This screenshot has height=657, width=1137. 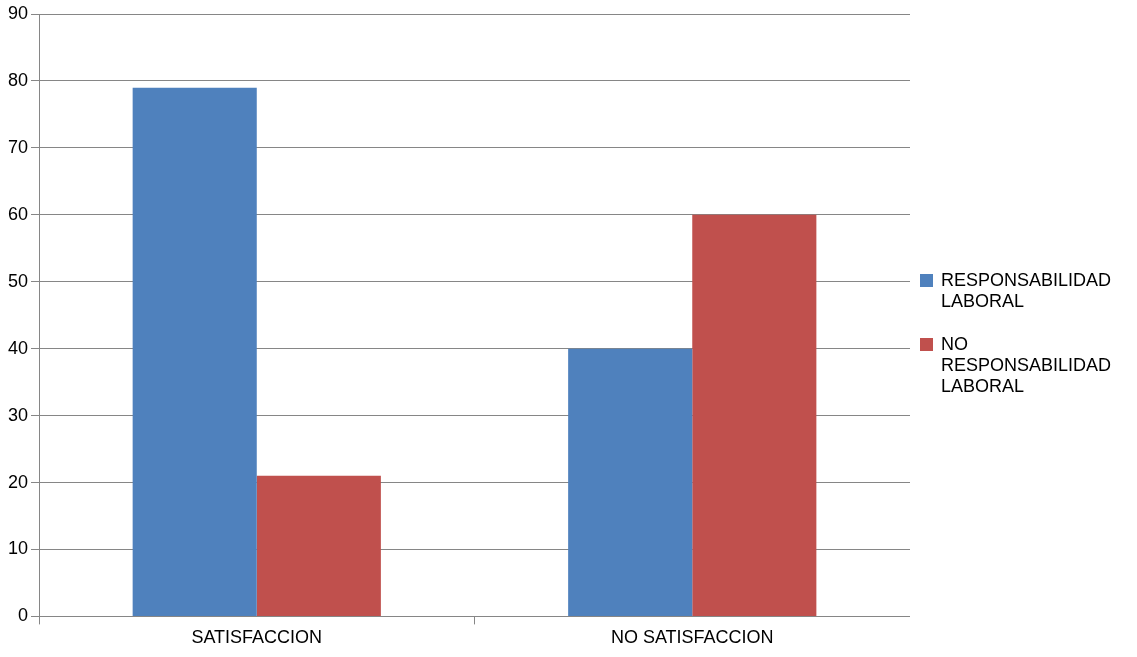 I want to click on y-tick-label: 80, so click(x=18, y=79).